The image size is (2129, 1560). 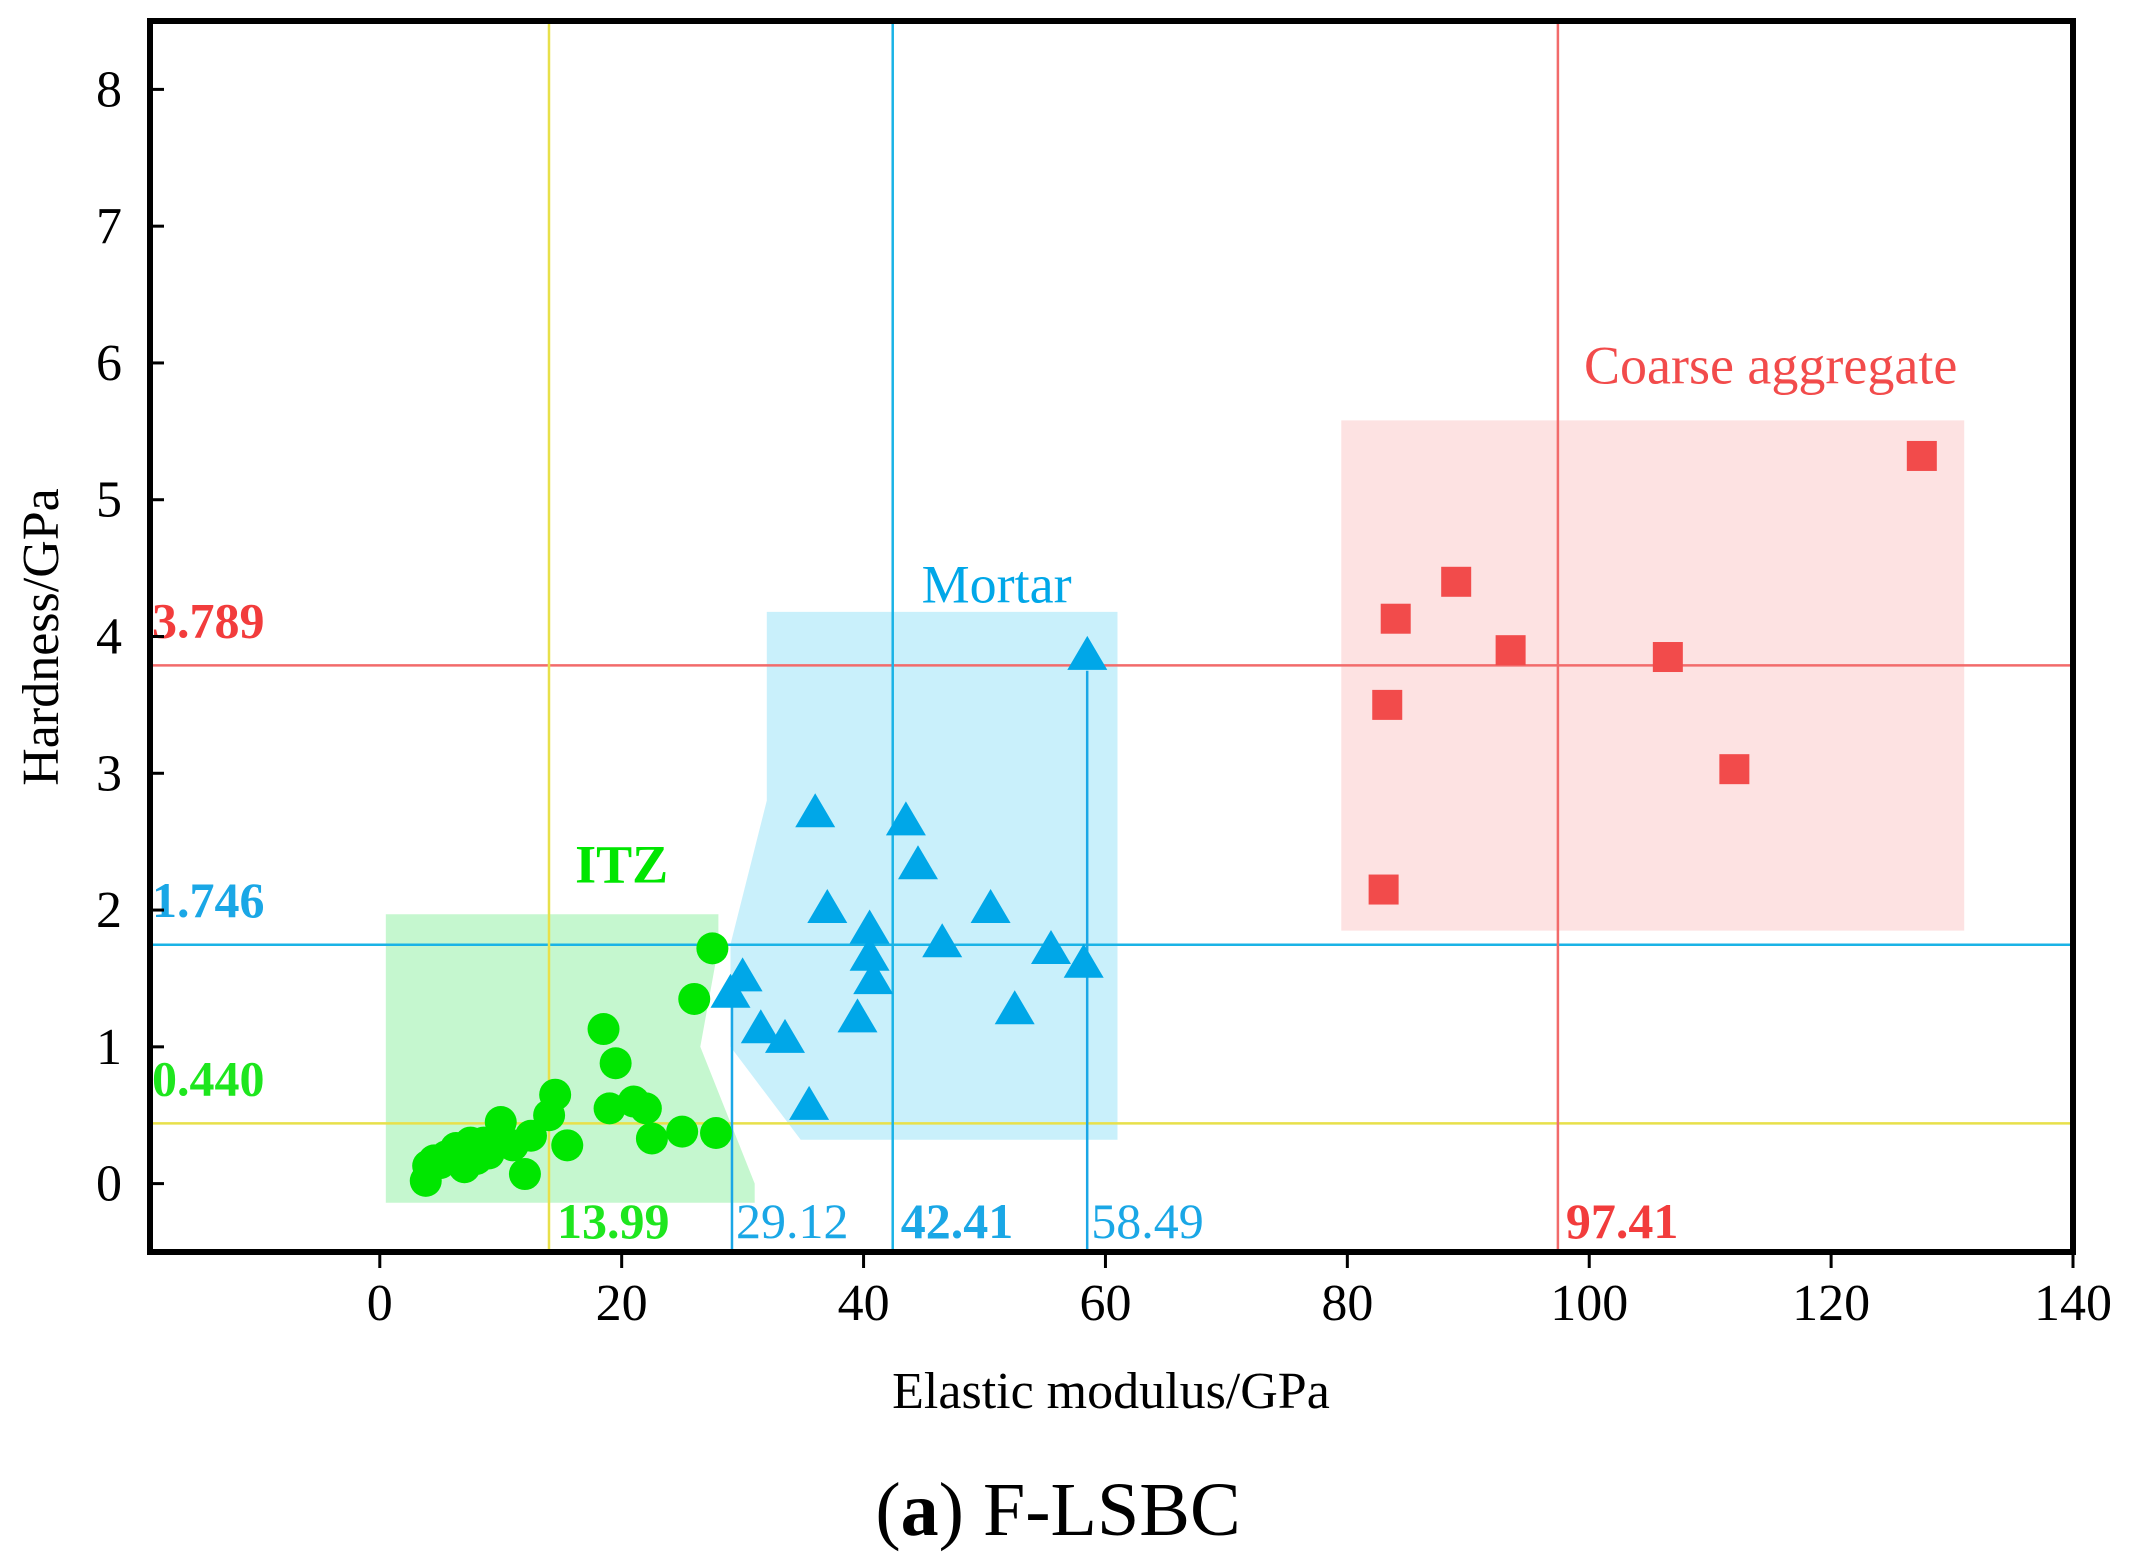 I want to click on x-tick-label-0: 0, so click(x=380, y=1303).